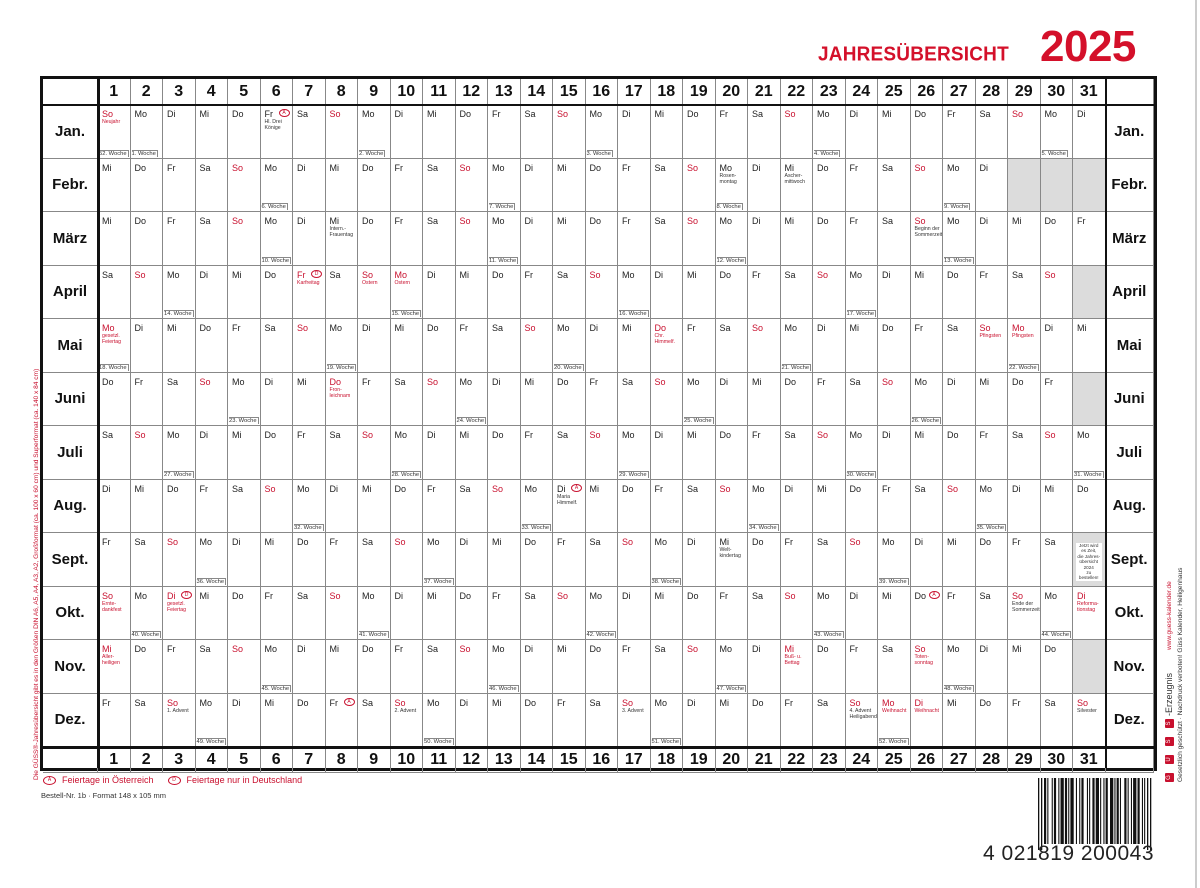  What do you see at coordinates (666, 720) in the screenshot?
I see `day-cell: Mo 51. Woche` at bounding box center [666, 720].